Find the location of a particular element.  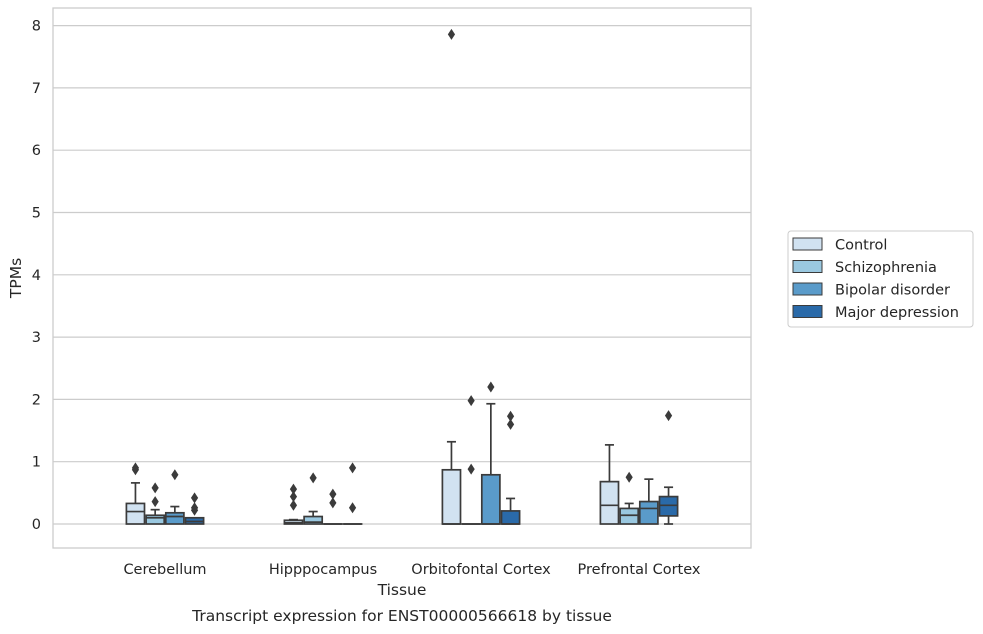

x-tick-label: Hipppocampus is located at coordinates (323, 570).